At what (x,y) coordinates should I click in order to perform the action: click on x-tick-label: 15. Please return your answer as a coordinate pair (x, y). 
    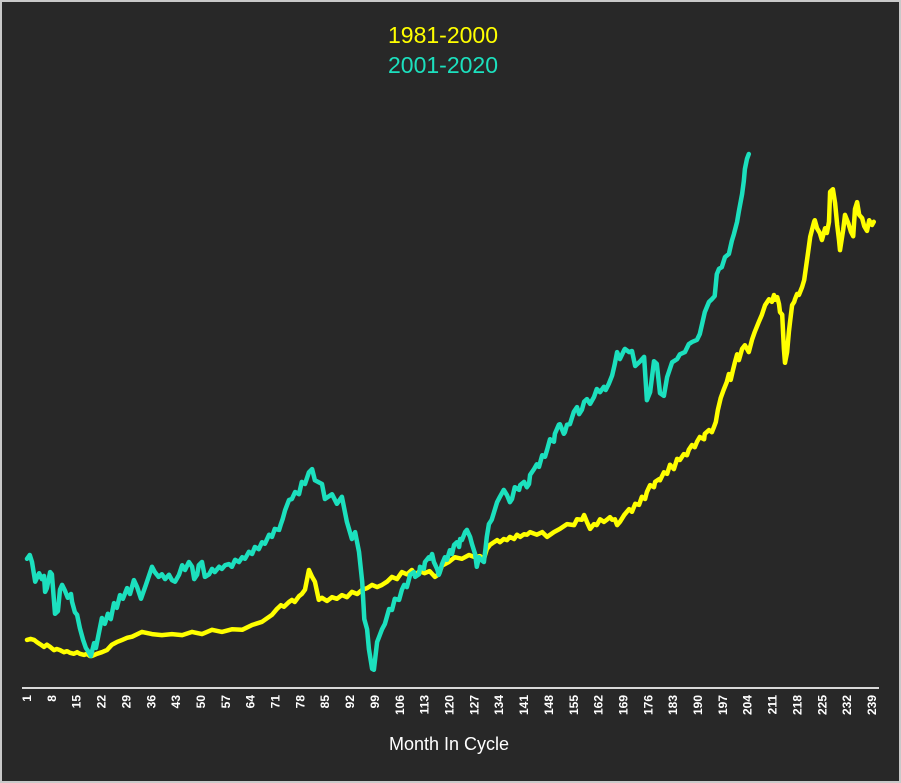
    Looking at the image, I should click on (77, 702).